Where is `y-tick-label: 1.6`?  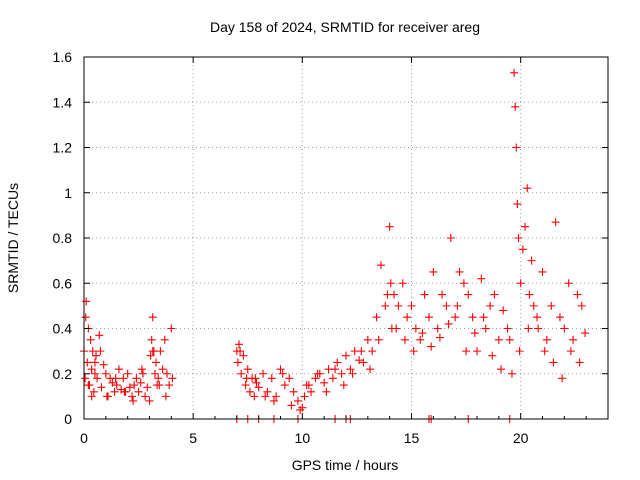
y-tick-label: 1.6 is located at coordinates (63, 57).